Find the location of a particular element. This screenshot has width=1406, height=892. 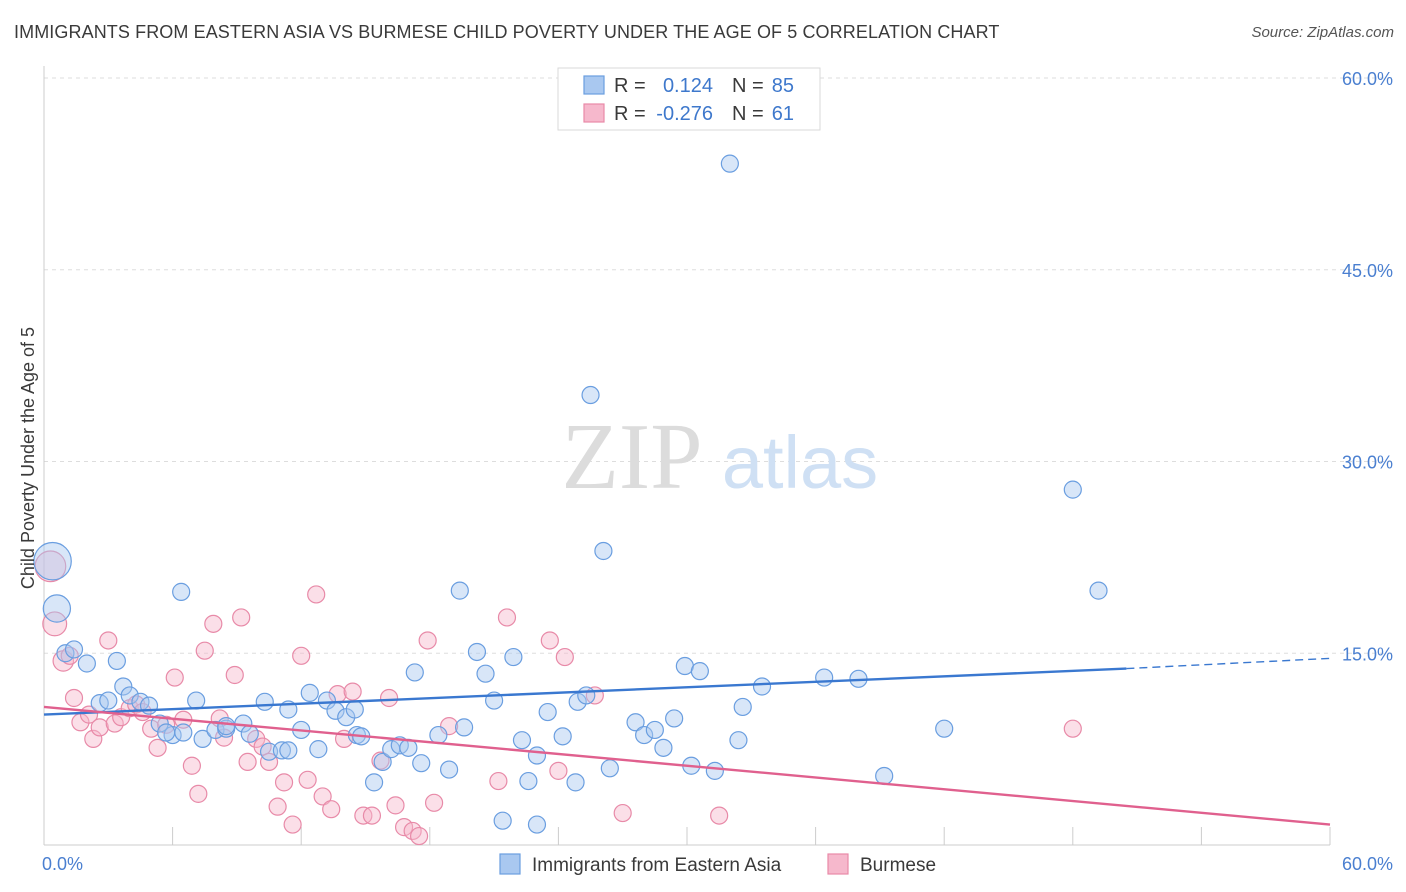

legend-r-label-pink: R = is located at coordinates (630, 114).